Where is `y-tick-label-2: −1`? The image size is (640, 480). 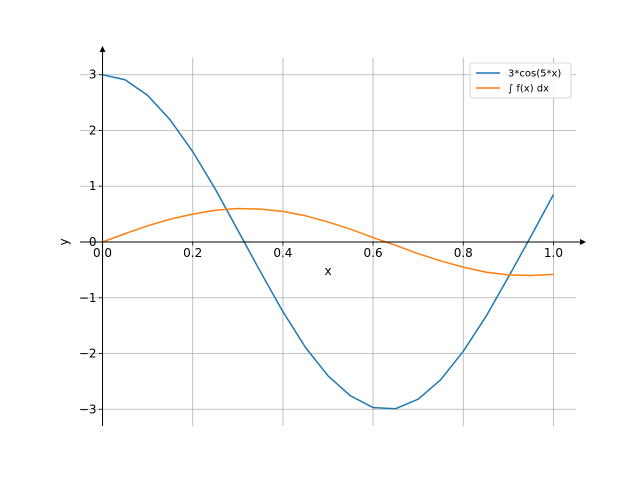 y-tick-label-2: −1 is located at coordinates (88, 298).